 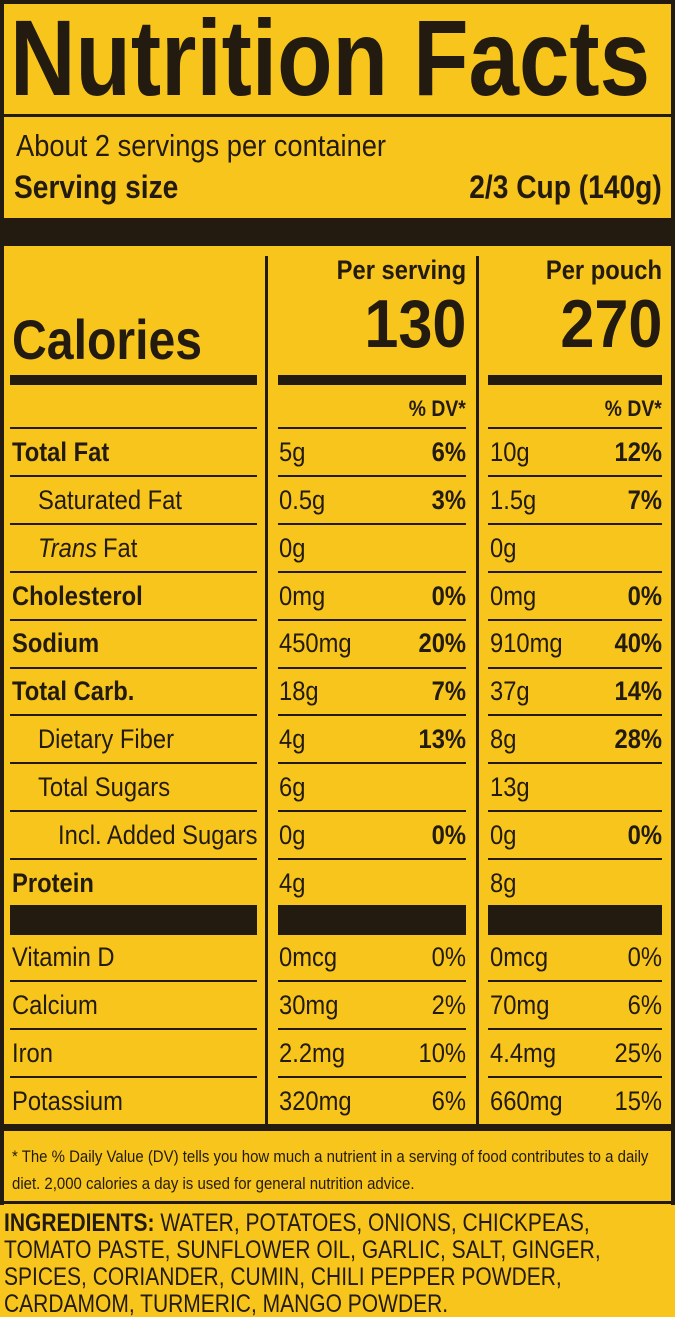 I want to click on daily-value: 40%, so click(x=638, y=643).